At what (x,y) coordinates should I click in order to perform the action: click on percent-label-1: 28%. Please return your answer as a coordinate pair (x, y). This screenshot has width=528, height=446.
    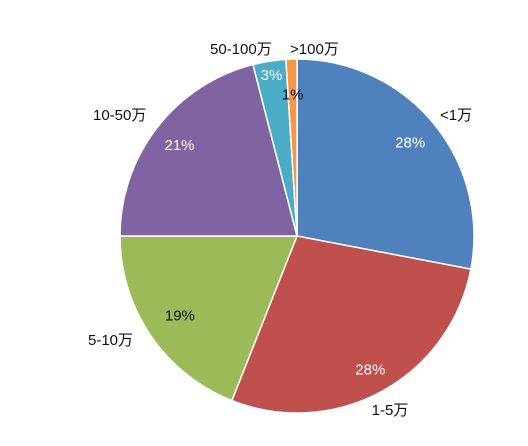
    Looking at the image, I should click on (410, 142).